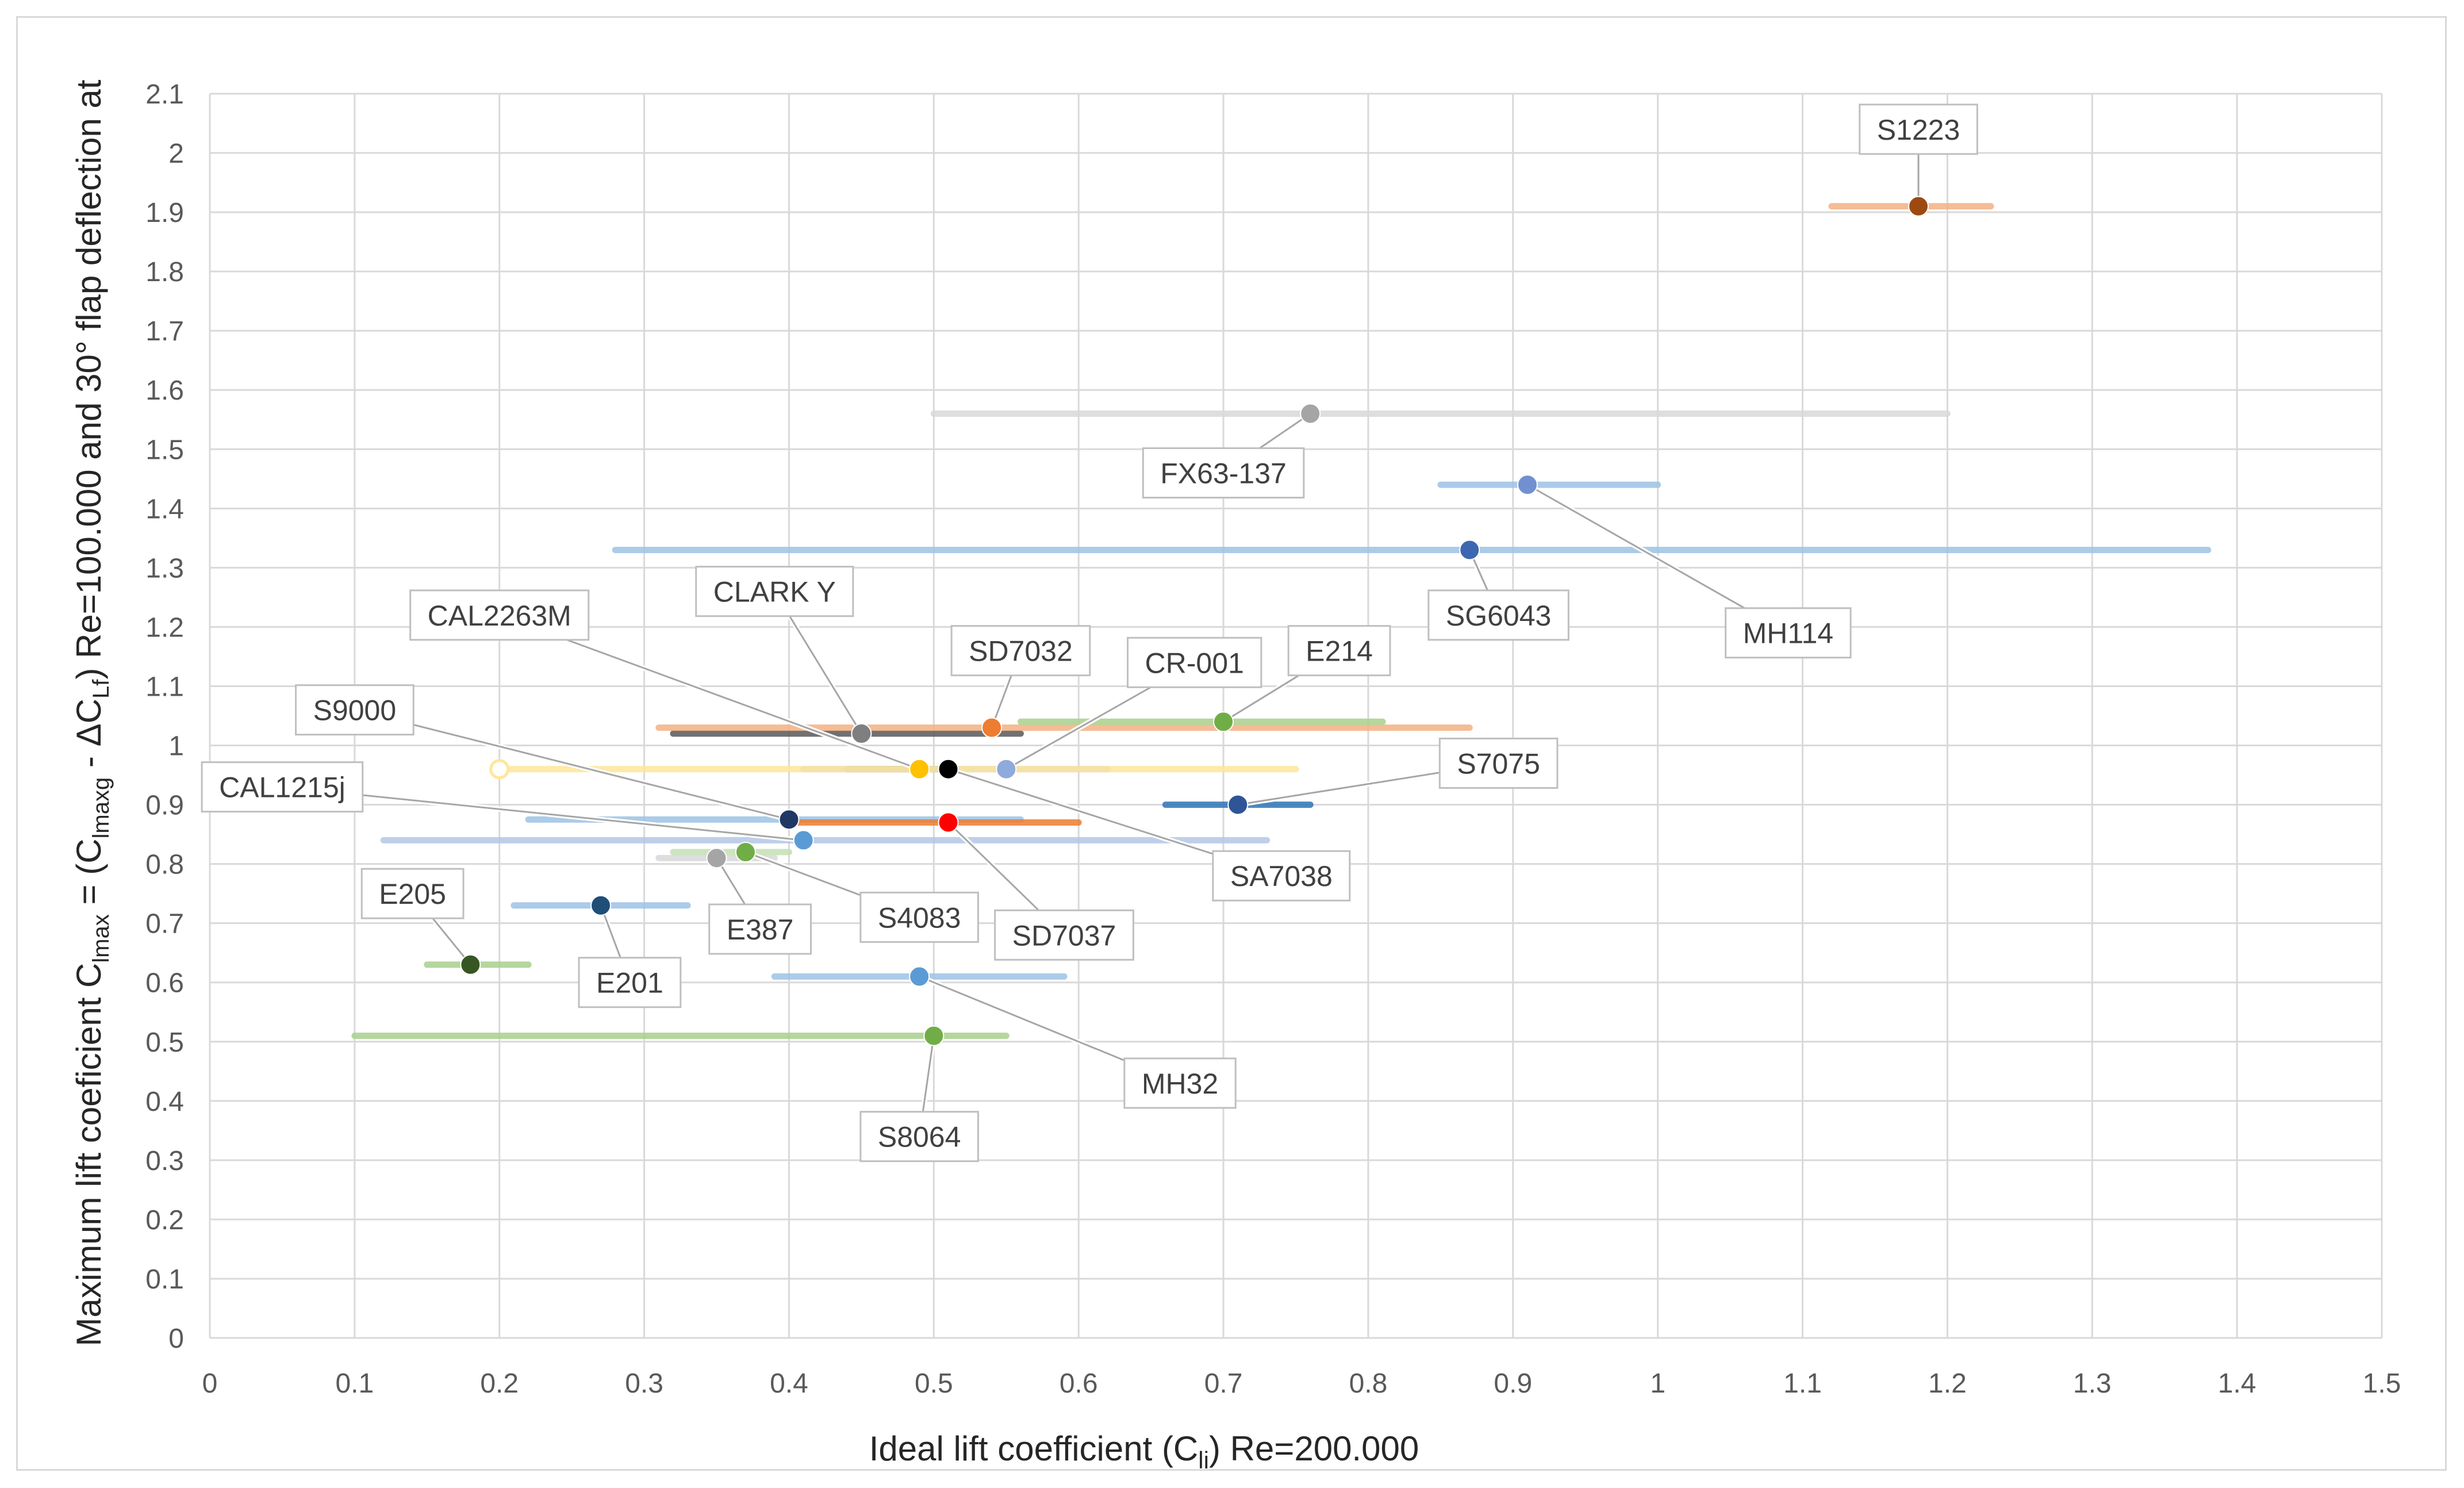  What do you see at coordinates (644, 1383) in the screenshot?
I see `x-tick-label: 0.3` at bounding box center [644, 1383].